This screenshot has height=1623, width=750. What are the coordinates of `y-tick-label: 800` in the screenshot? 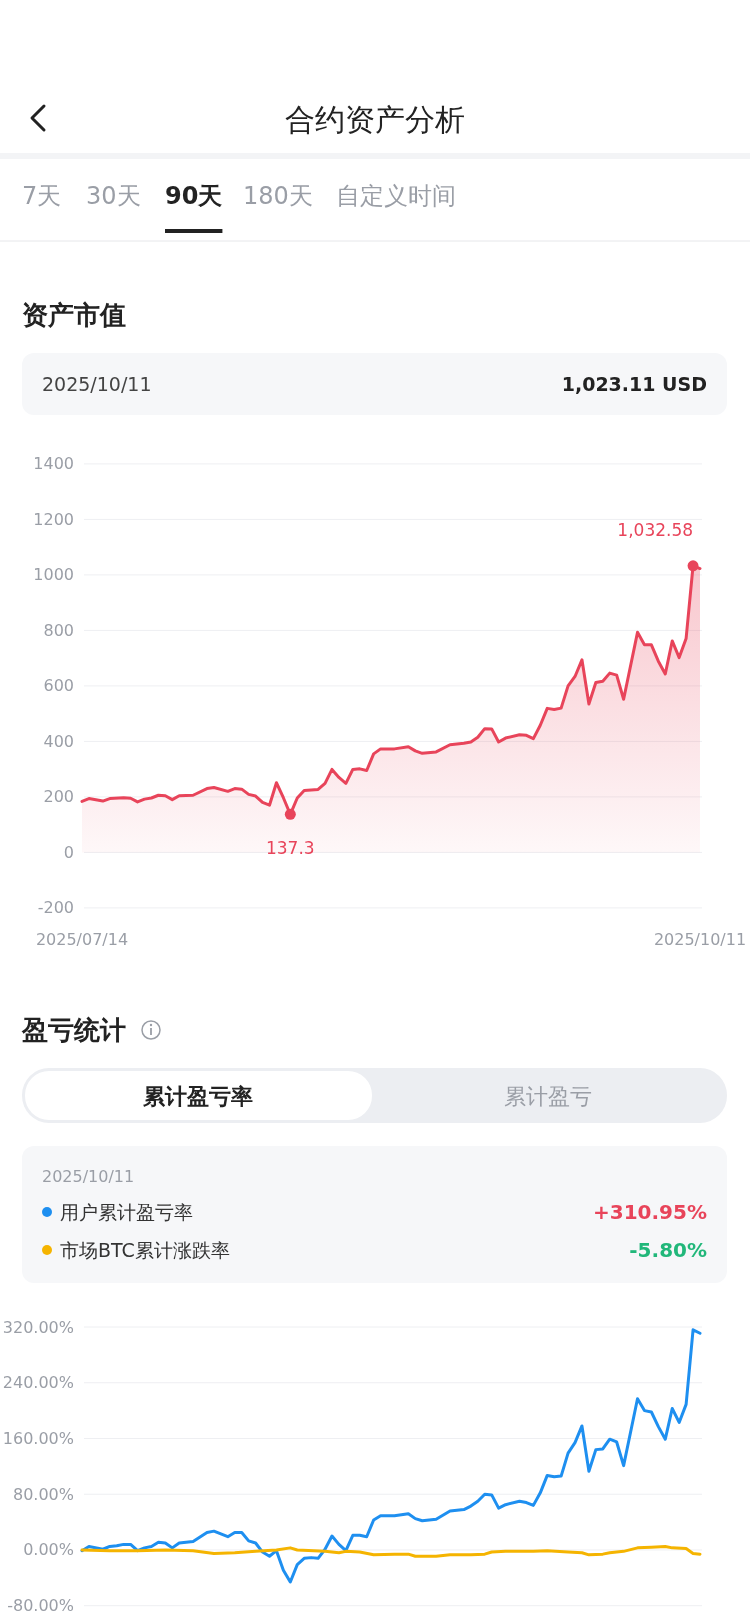 It's located at (58, 630).